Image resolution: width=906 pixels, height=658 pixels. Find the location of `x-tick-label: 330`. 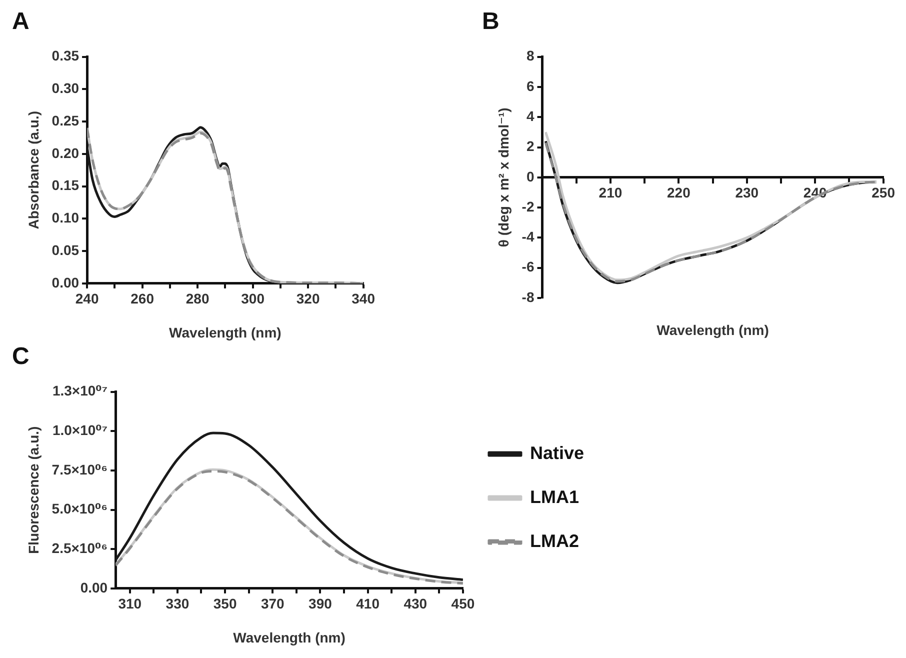

x-tick-label: 330 is located at coordinates (178, 604).